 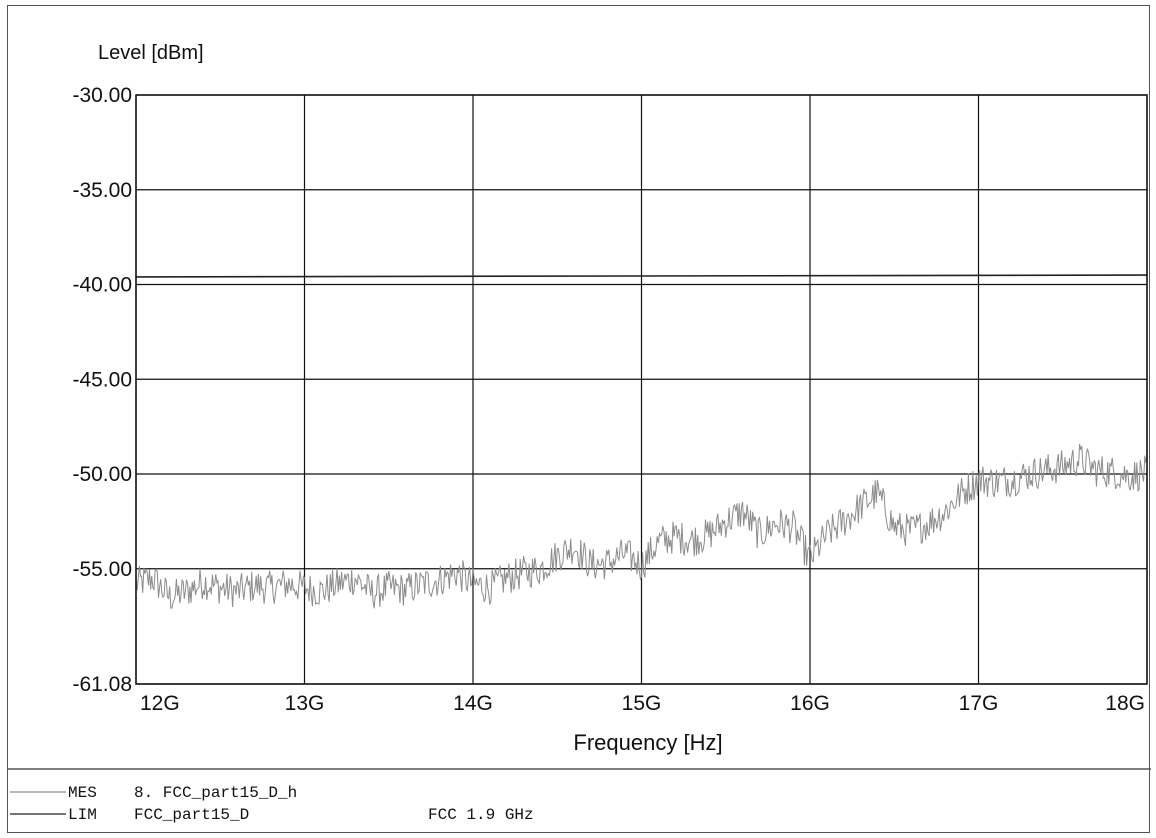 I want to click on y-tick-label: -40.00, so click(x=102, y=285).